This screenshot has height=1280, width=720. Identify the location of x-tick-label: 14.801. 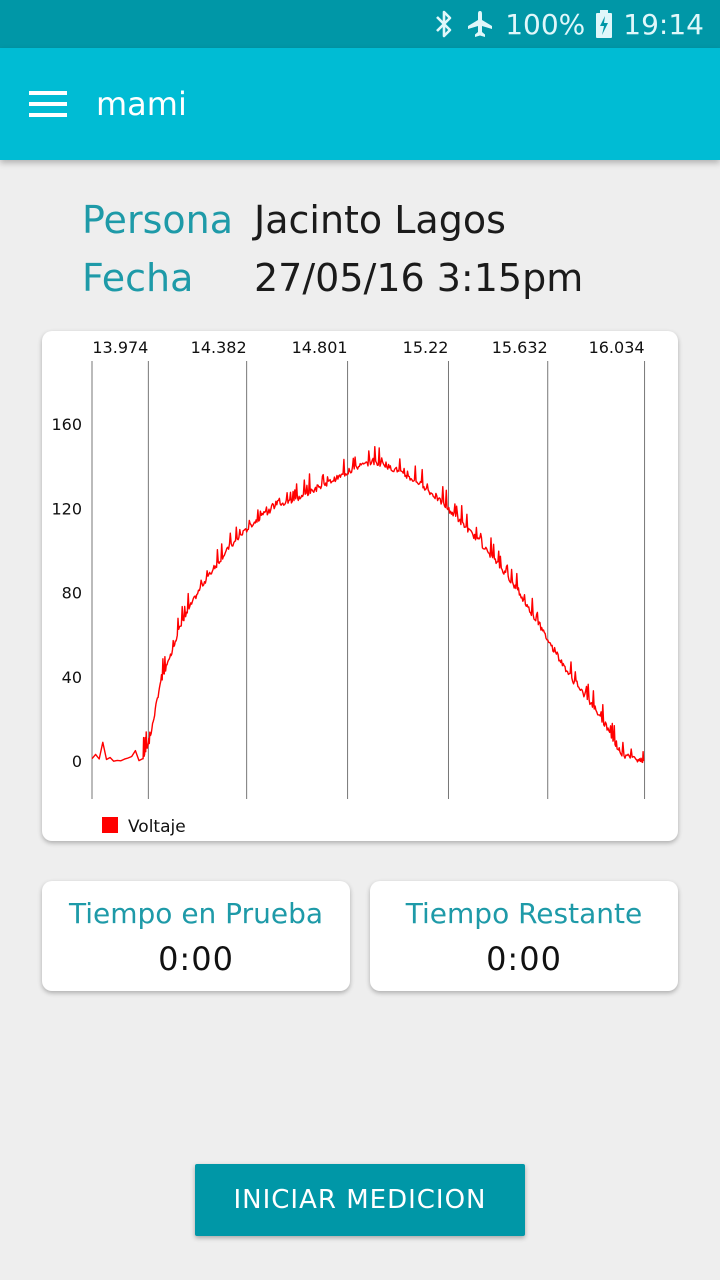
(320, 347).